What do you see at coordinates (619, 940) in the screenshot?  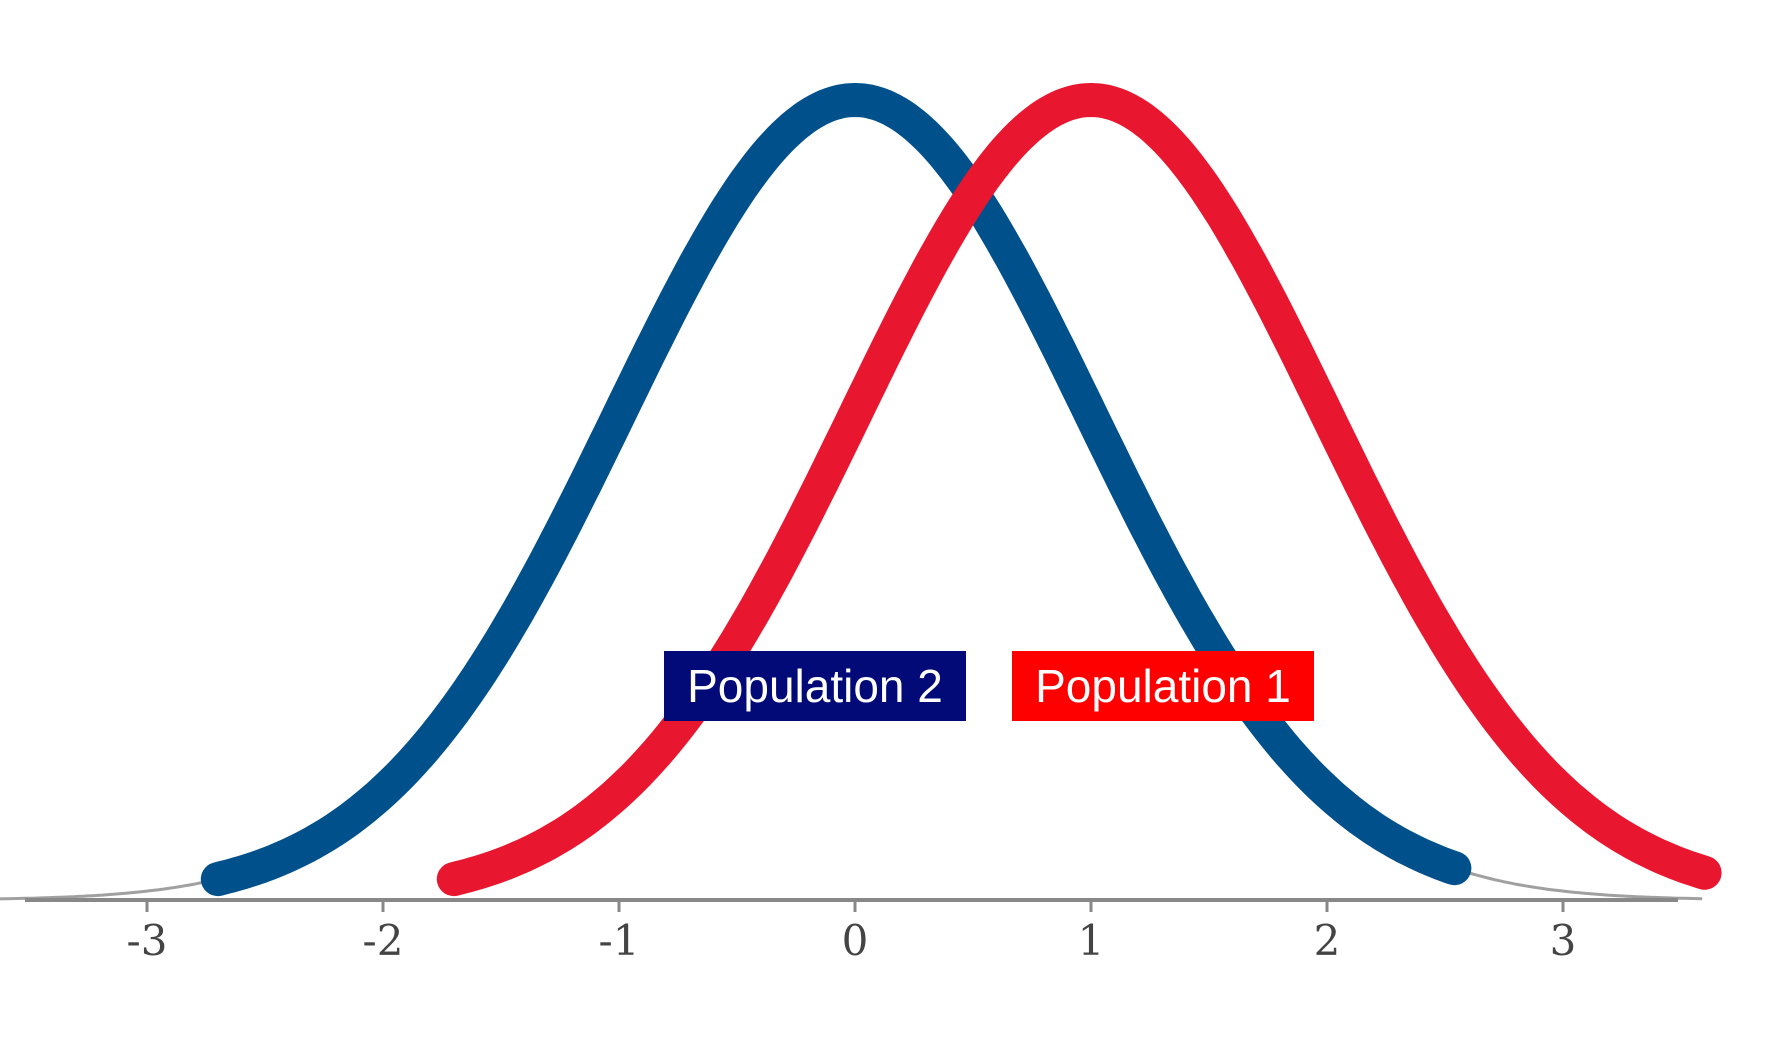 I see `x-tick-label: -1` at bounding box center [619, 940].